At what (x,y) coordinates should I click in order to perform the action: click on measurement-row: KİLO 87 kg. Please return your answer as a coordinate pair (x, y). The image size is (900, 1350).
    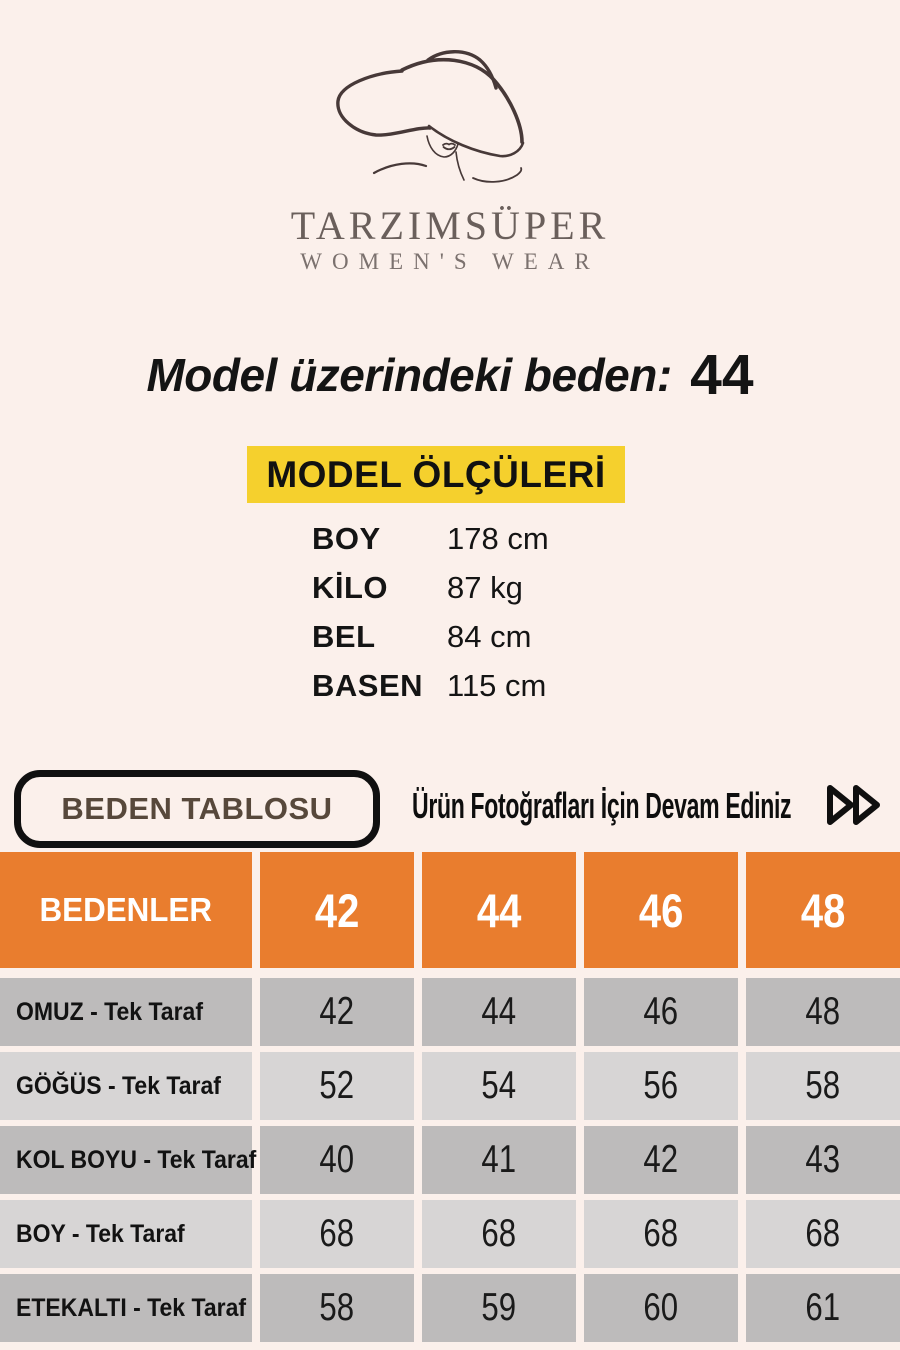
    Looking at the image, I should click on (472, 587).